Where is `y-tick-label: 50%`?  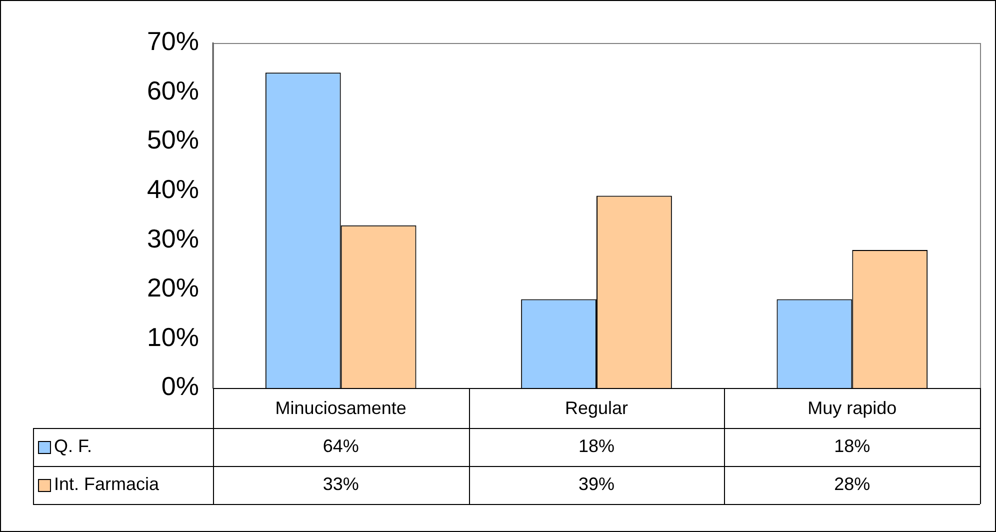
y-tick-label: 50% is located at coordinates (172, 139).